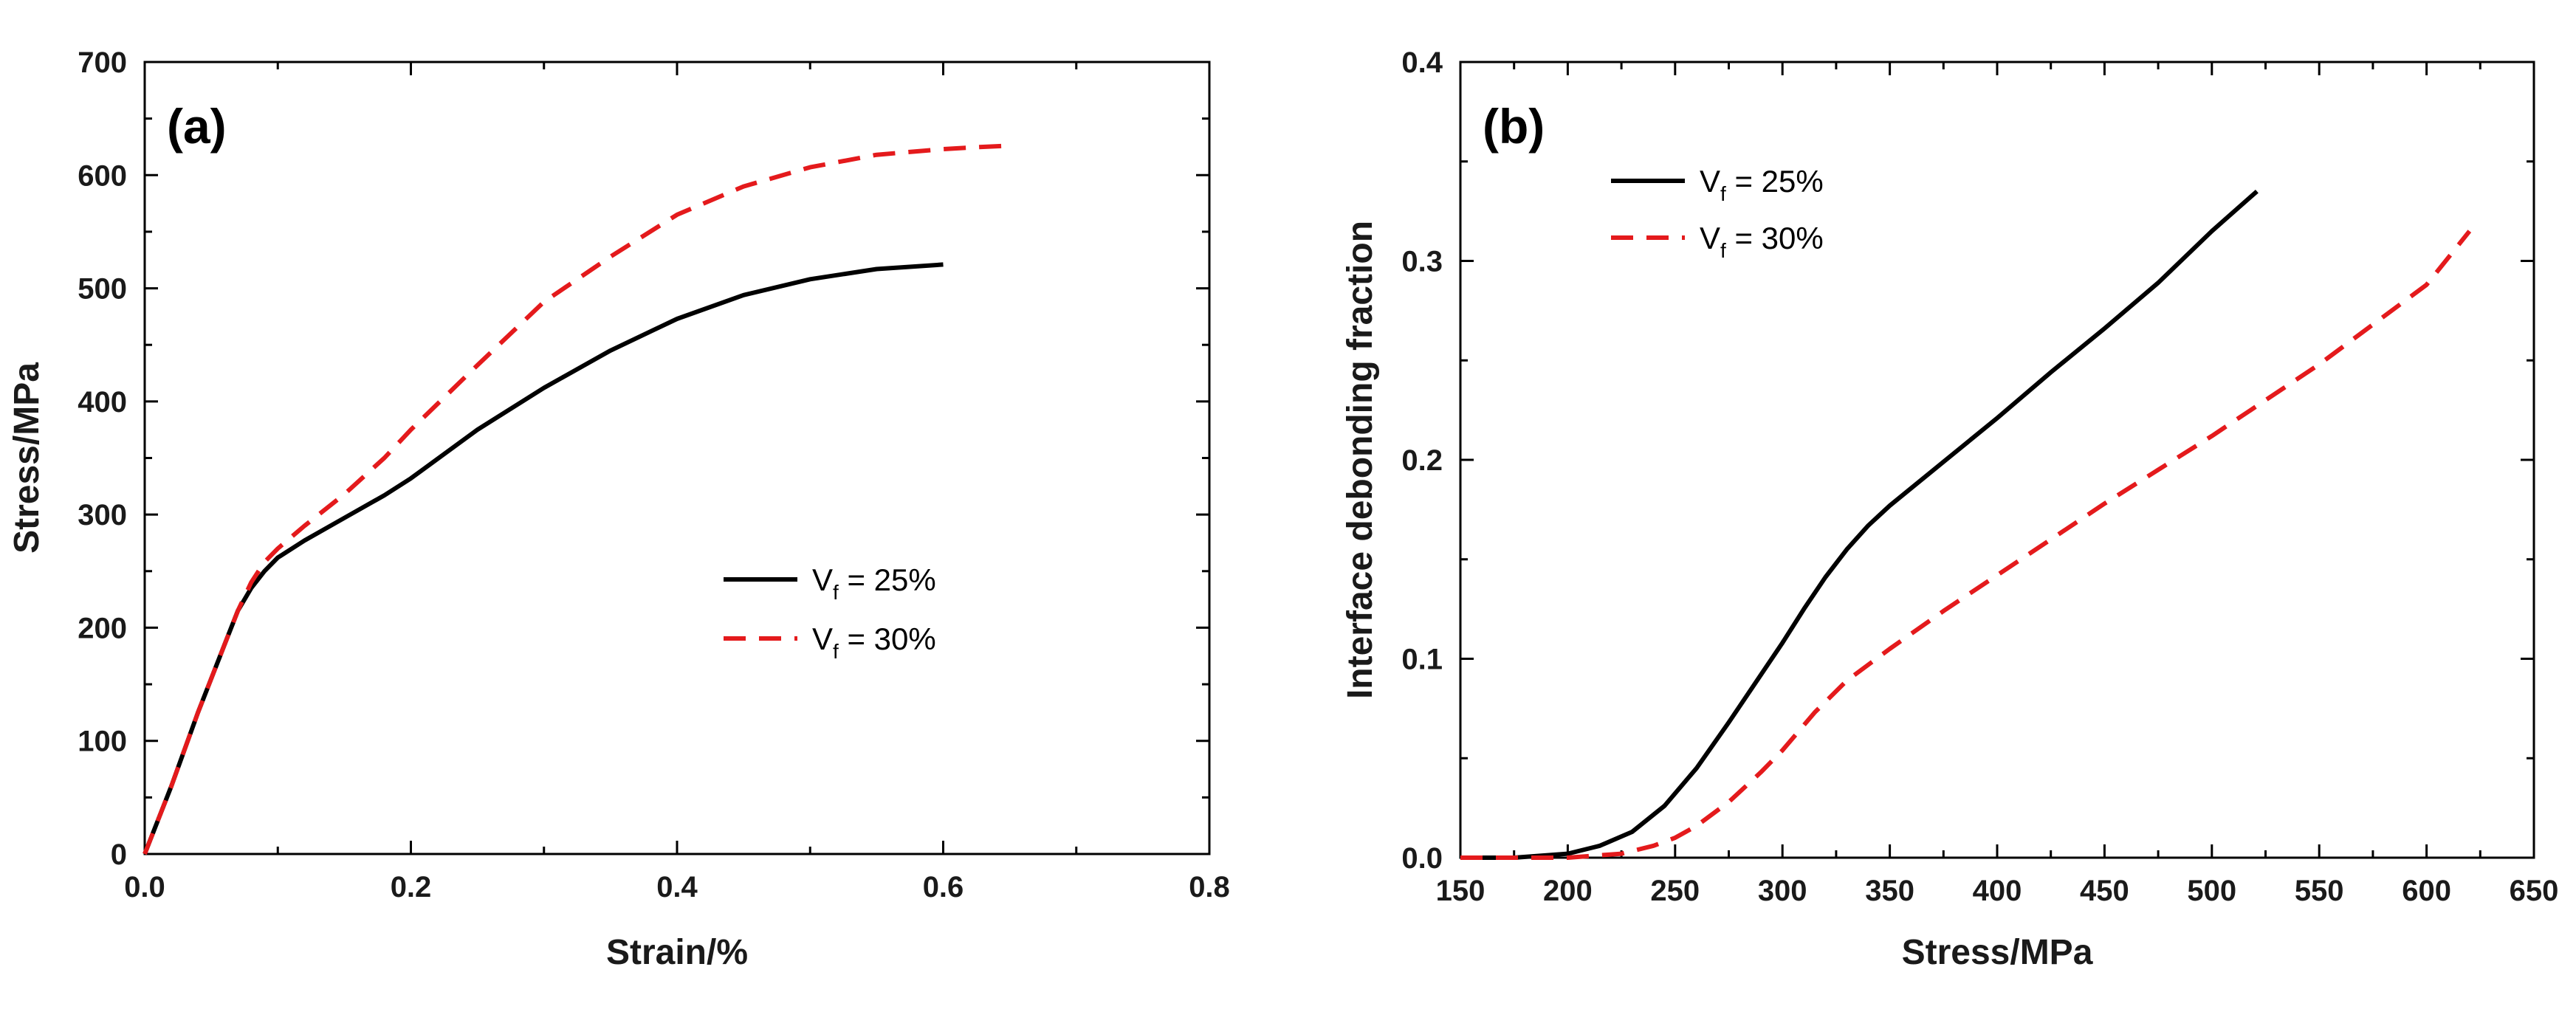  I want to click on y-tick-label: 0.2, so click(1422, 460).